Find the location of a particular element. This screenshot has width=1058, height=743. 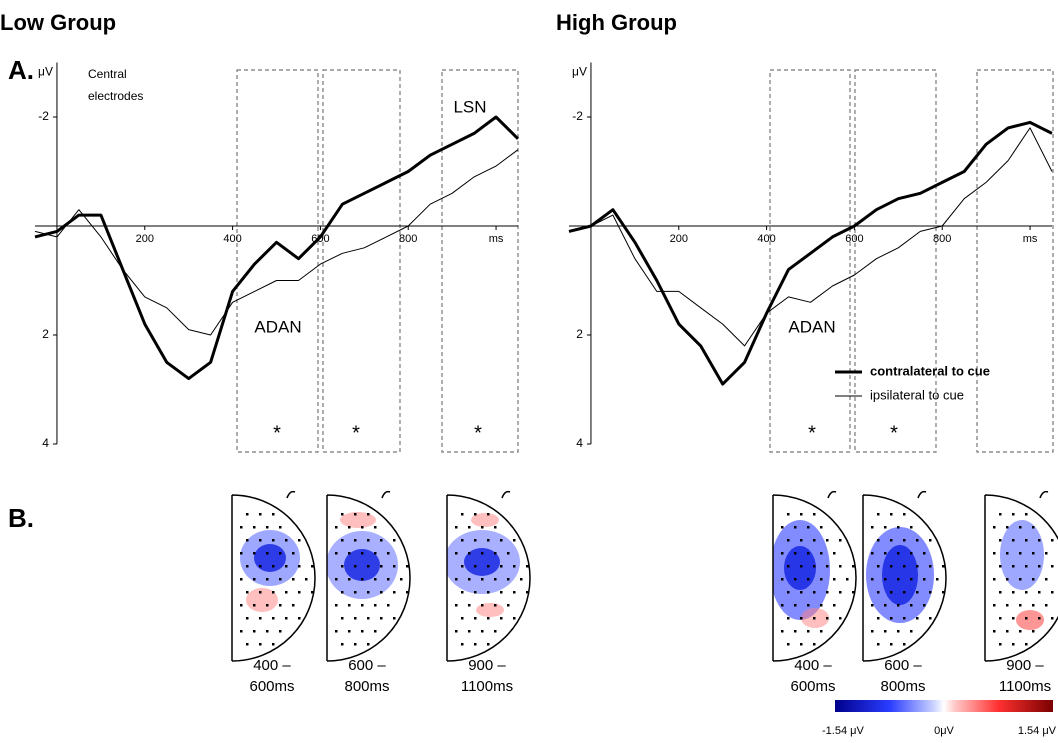

topomap-outline is located at coordinates (488, 578).